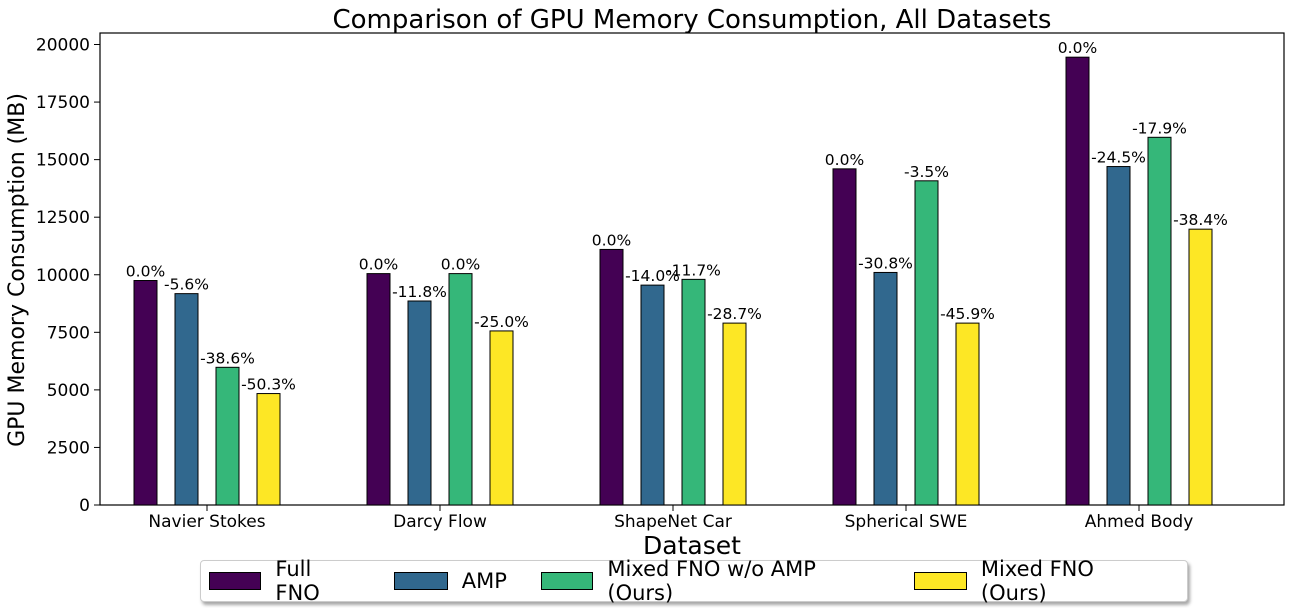 This screenshot has height=608, width=1294. Describe the element at coordinates (186, 285) in the screenshot. I see `bar-value-label: -5.6%` at that location.